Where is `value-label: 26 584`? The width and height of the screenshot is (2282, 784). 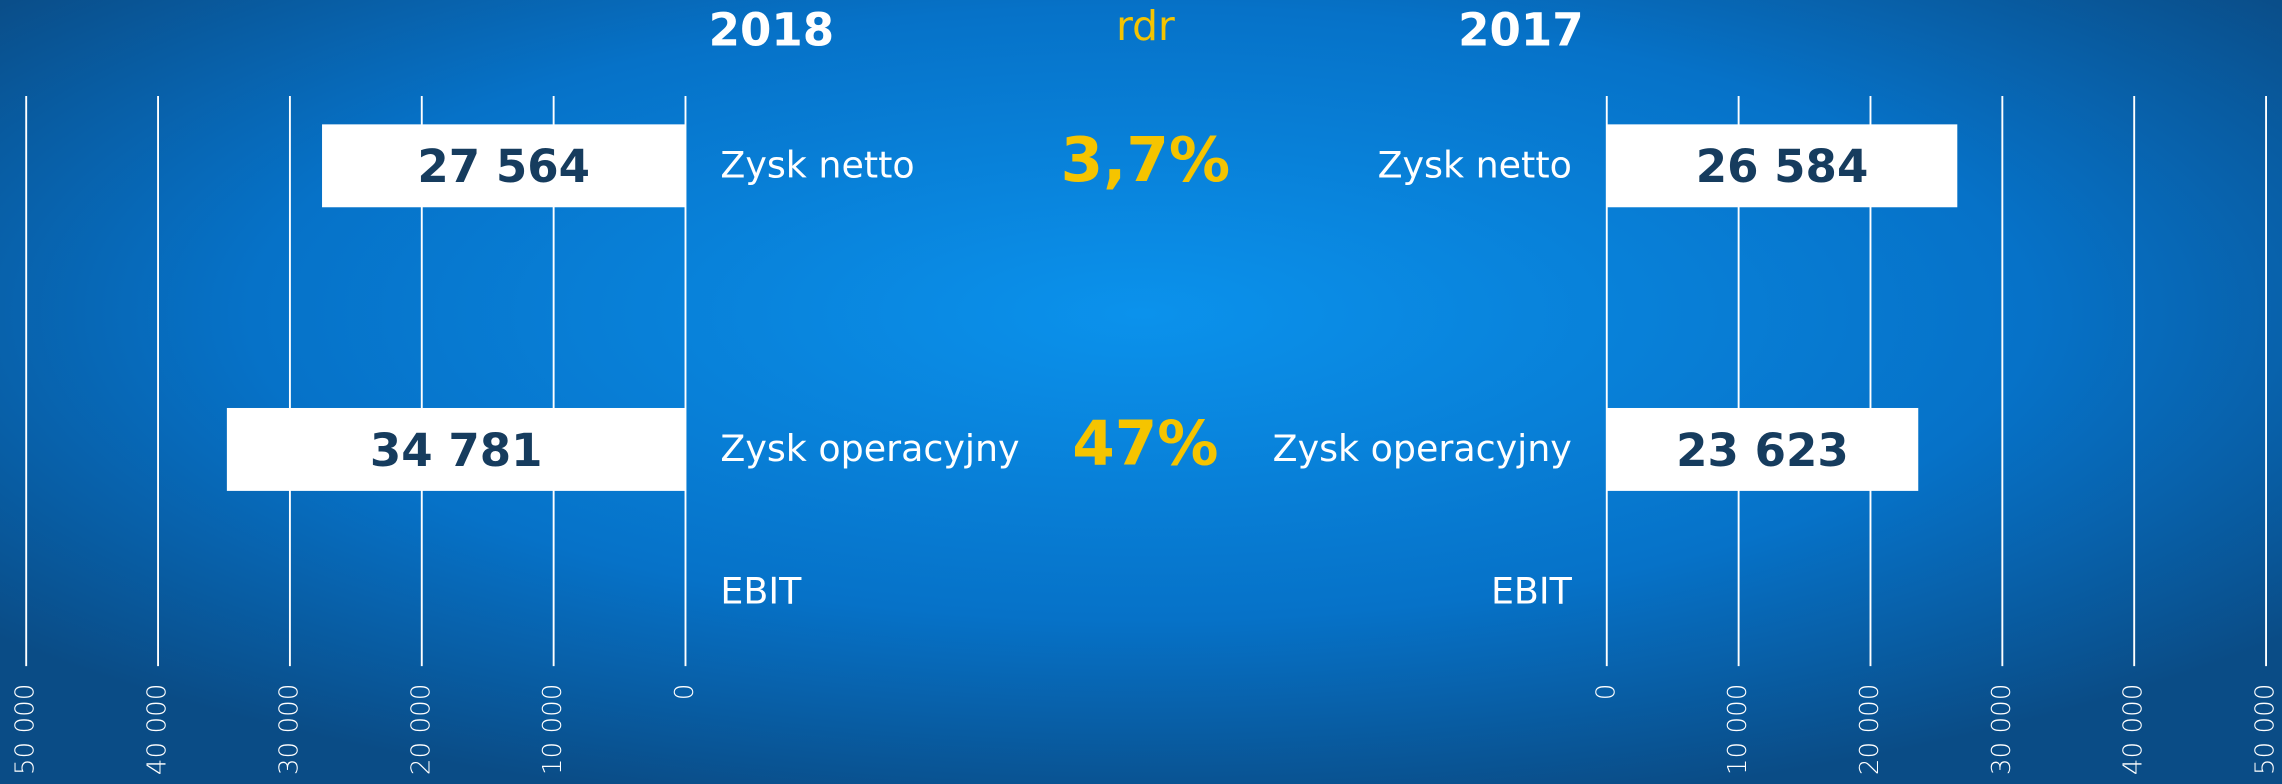 value-label: 26 584 is located at coordinates (1782, 166).